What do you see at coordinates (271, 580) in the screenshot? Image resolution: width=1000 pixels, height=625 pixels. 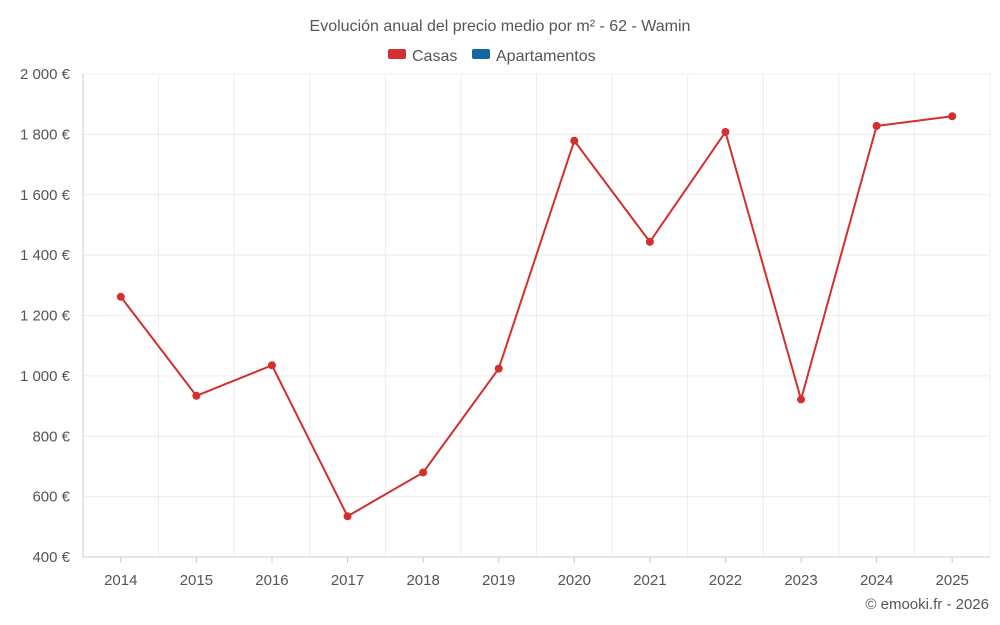 I see `x-tick-label: 2016` at bounding box center [271, 580].